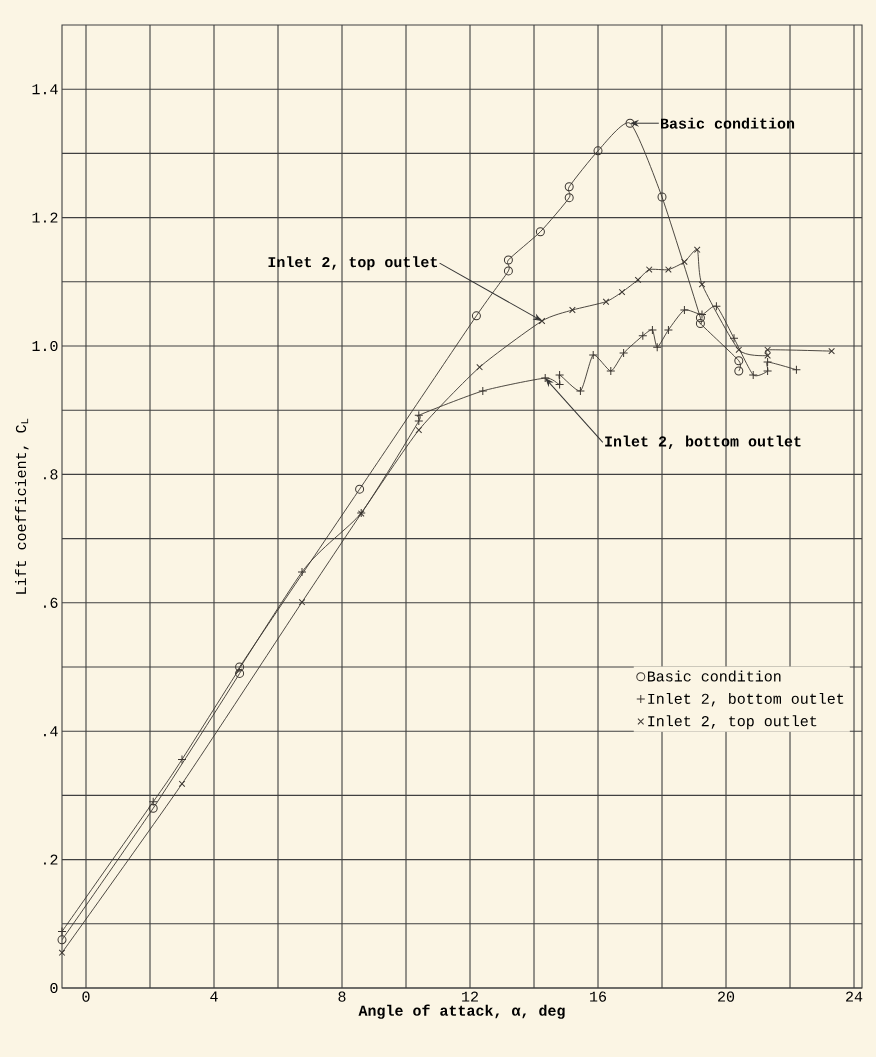 The width and height of the screenshot is (876, 1057). I want to click on x-tick-label: 12, so click(470, 996).